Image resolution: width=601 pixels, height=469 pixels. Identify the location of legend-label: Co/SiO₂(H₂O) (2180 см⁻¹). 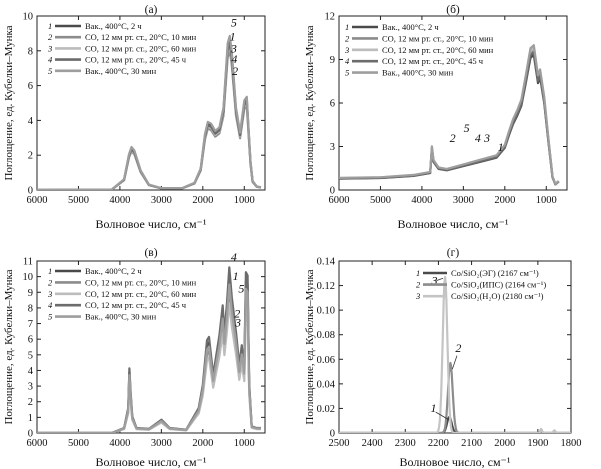
(497, 296).